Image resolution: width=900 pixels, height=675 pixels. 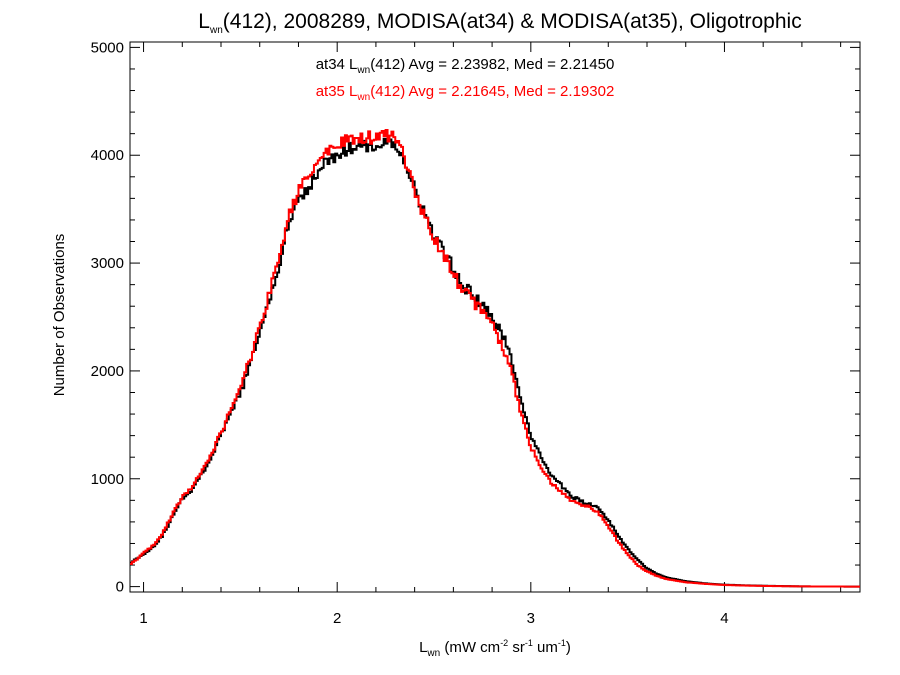 What do you see at coordinates (107, 479) in the screenshot?
I see `y-tick-label: 1000` at bounding box center [107, 479].